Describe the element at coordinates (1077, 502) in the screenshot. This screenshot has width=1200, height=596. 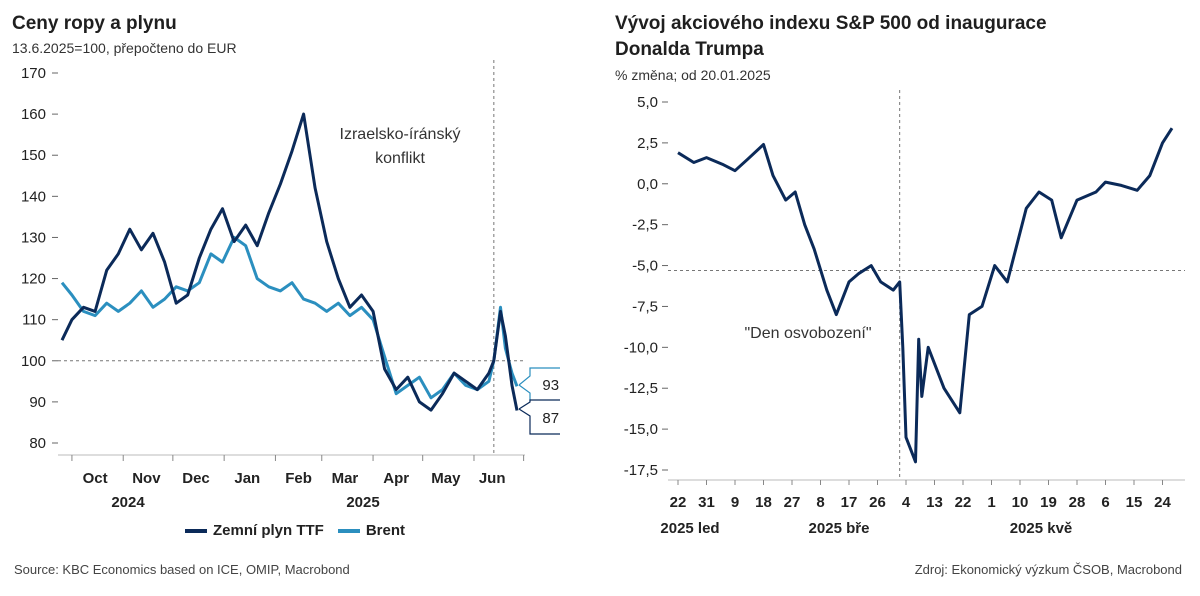
I see `right-x-tick-label: 28` at that location.